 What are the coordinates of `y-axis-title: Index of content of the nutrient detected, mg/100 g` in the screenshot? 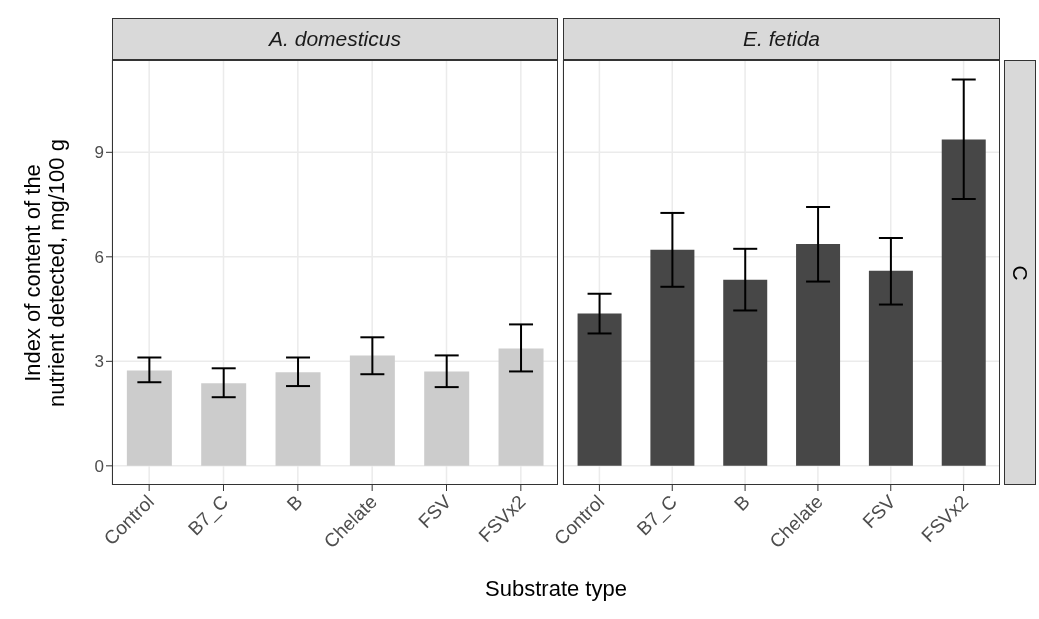 It's located at (44, 273).